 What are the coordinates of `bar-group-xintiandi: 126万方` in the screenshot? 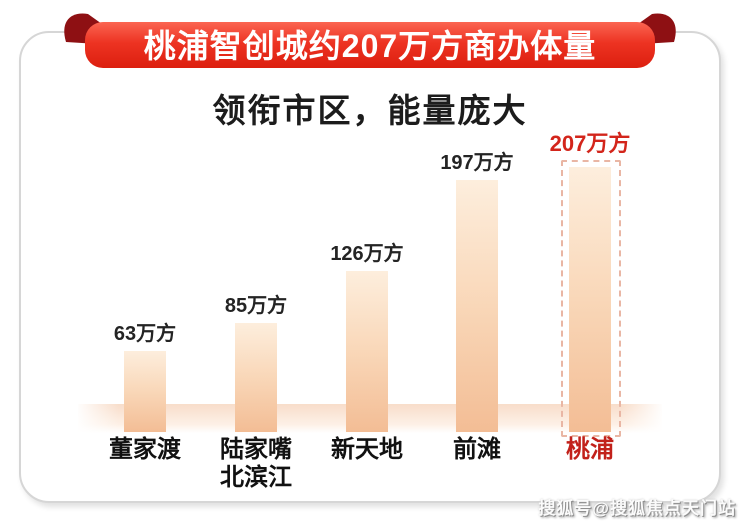 It's located at (367, 334).